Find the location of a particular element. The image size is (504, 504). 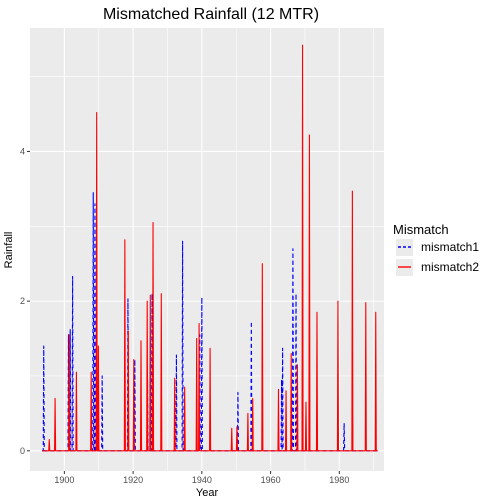

x-tick-label: 1940 is located at coordinates (202, 480).